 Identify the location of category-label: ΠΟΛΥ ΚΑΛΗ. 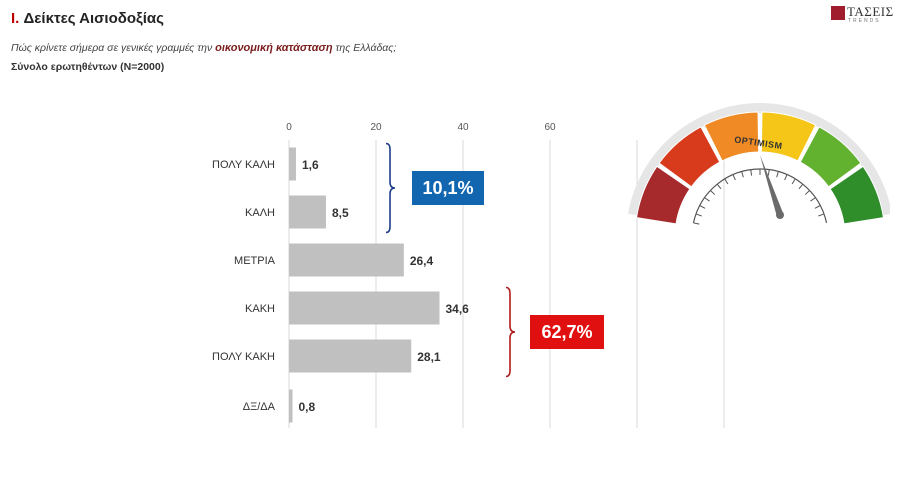
(243, 165).